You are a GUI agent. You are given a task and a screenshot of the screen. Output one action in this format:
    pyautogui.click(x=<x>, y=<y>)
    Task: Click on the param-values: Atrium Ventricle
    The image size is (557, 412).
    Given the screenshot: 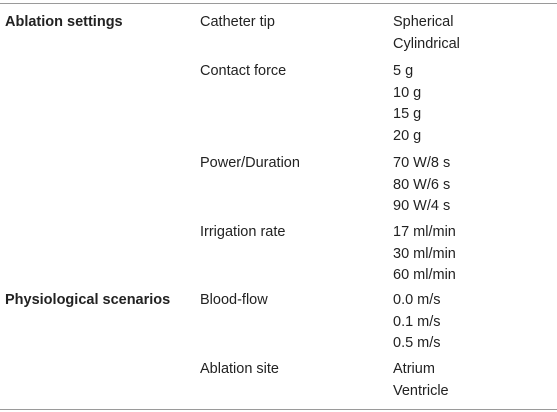 What is the action you would take?
    pyautogui.click(x=421, y=380)
    